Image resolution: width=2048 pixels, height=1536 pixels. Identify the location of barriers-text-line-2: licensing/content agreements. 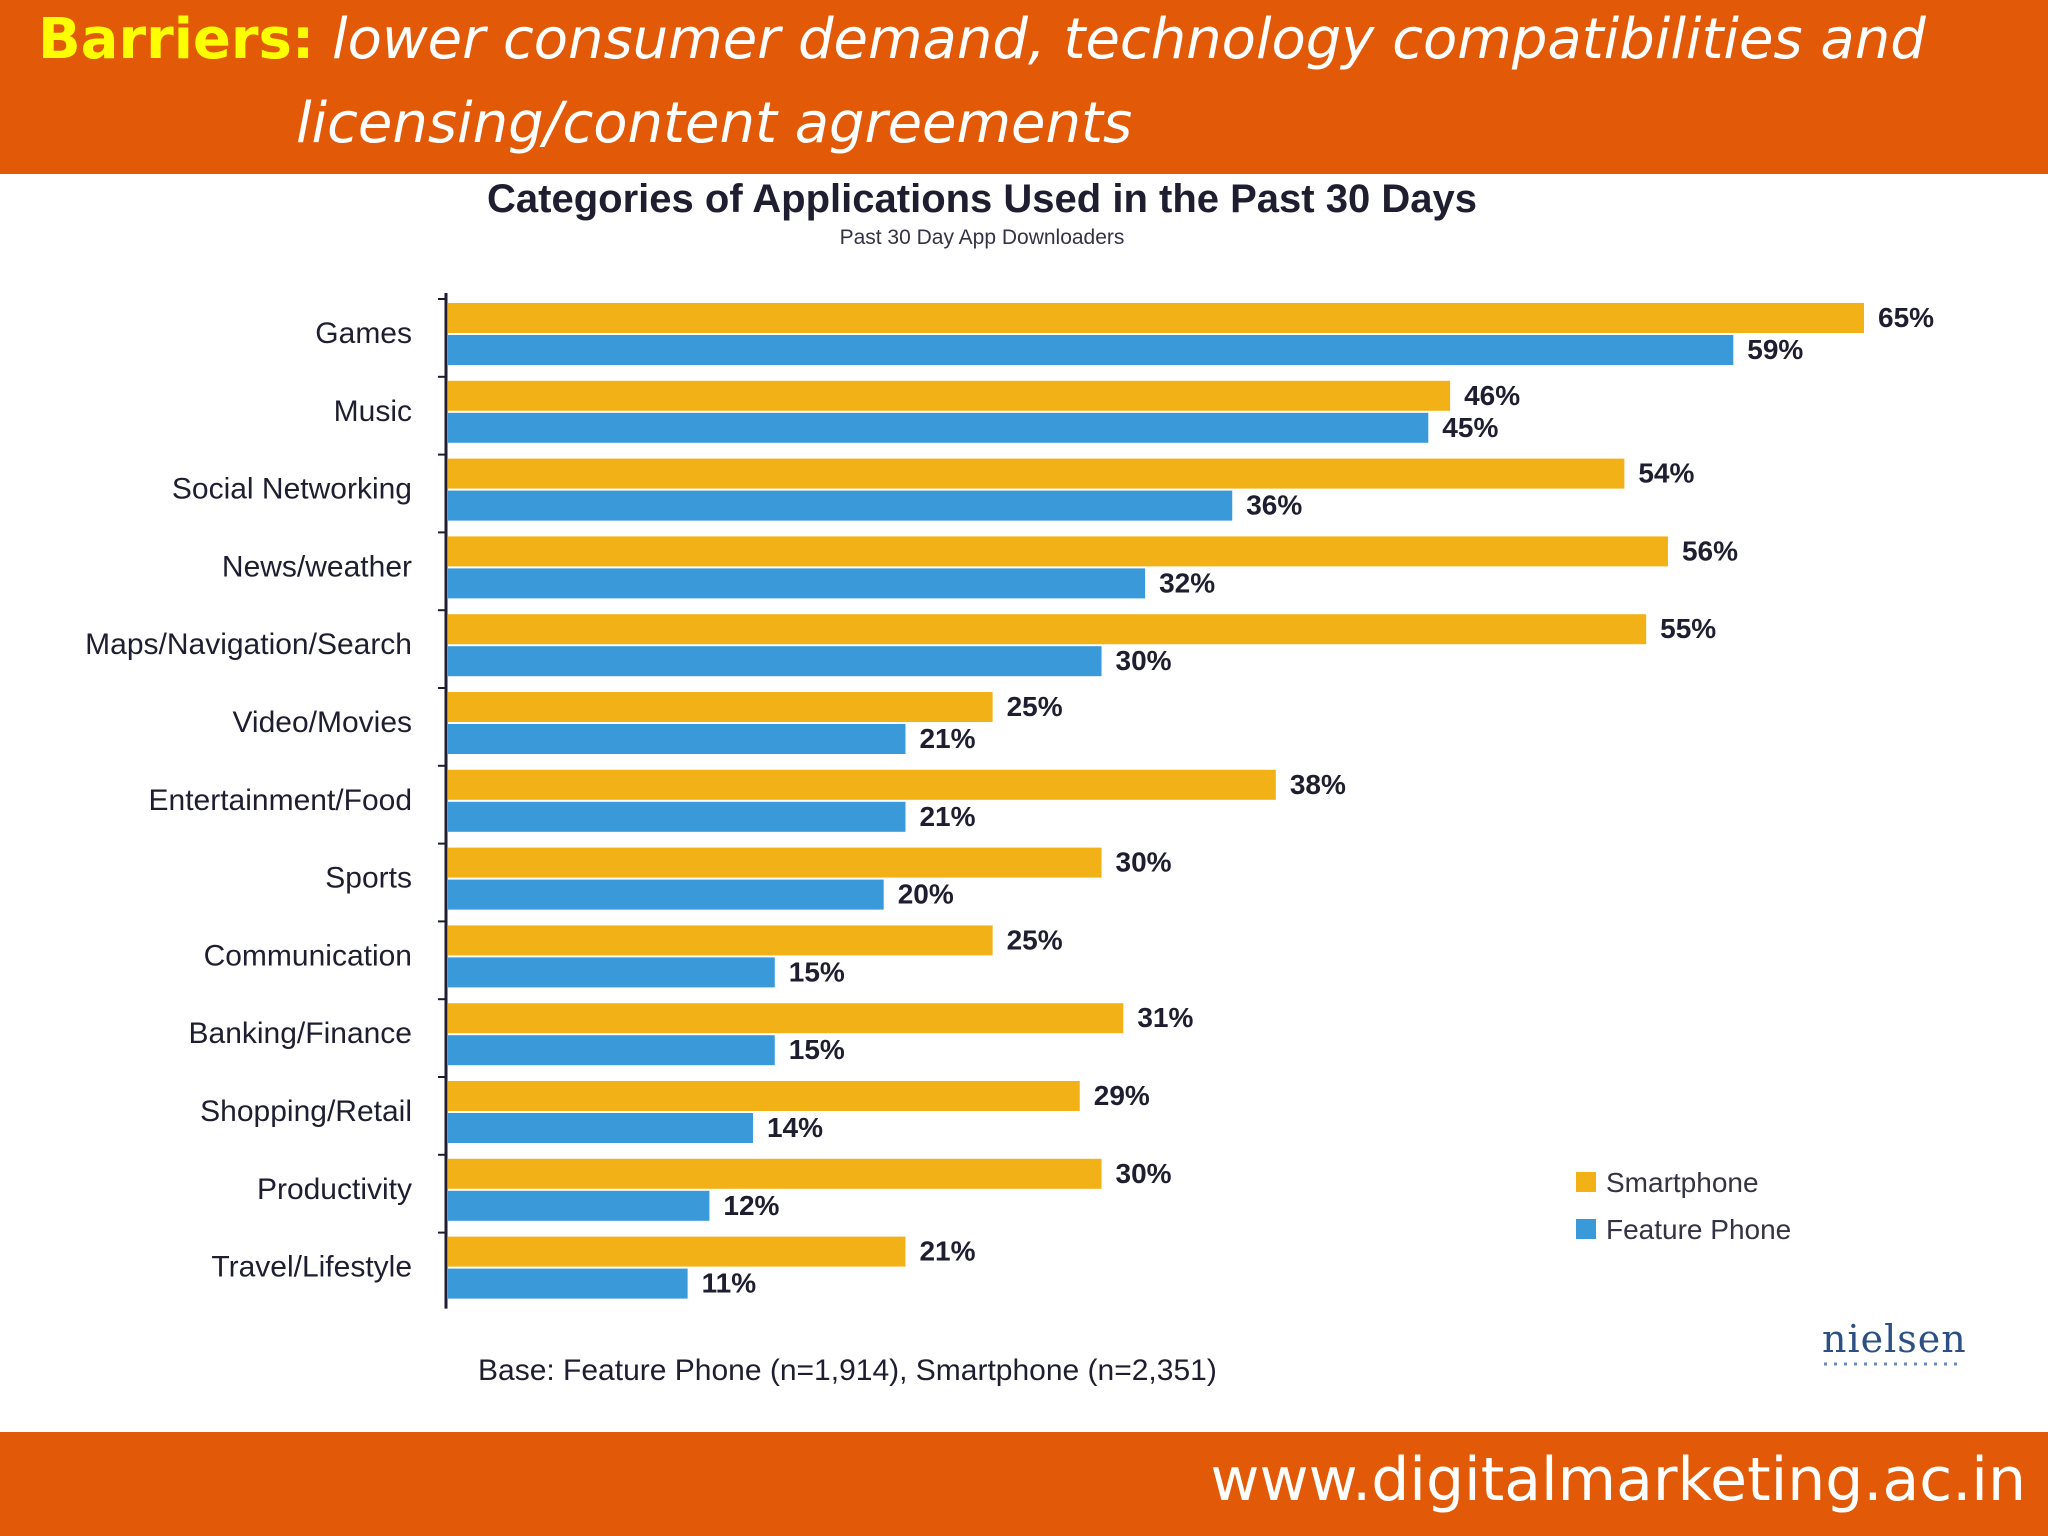
(714, 123).